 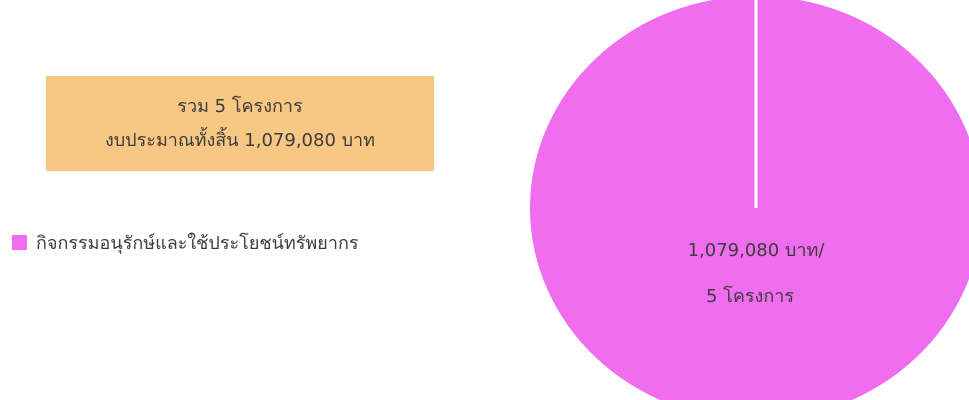 I want to click on legend: กิจกรรมอนุรักษ์และใช้ประโยชน์ทรัพยากร, so click(x=185, y=242).